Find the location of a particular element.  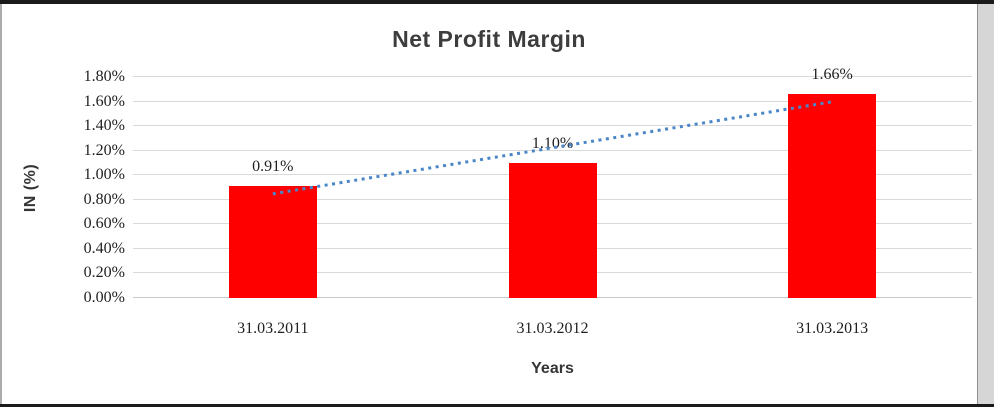

frame-top-border is located at coordinates (497, 2).